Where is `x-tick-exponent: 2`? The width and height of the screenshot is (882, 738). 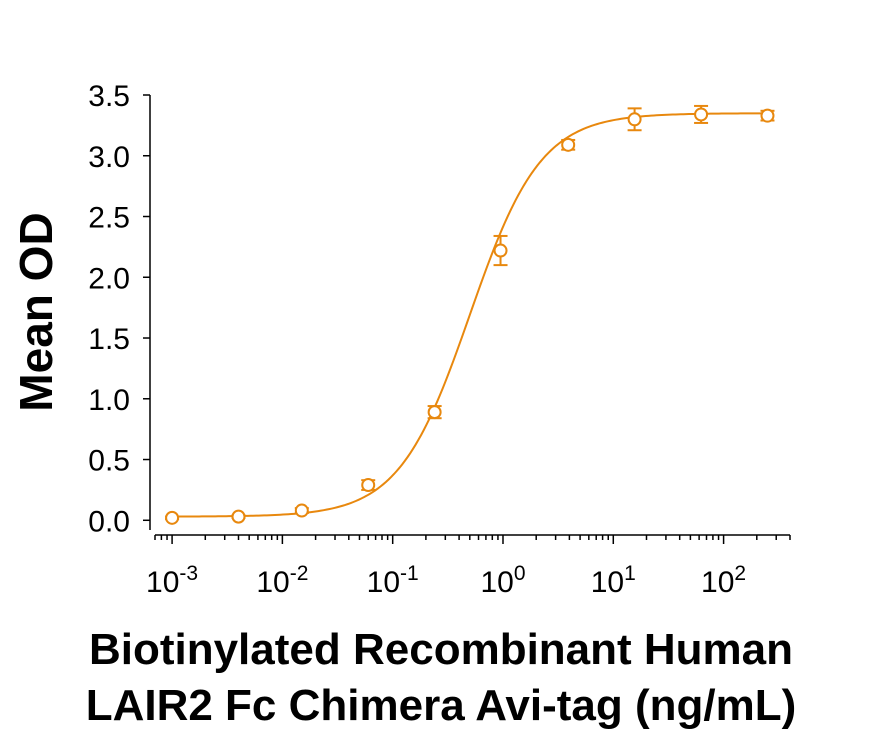 x-tick-exponent: 2 is located at coordinates (740, 573).